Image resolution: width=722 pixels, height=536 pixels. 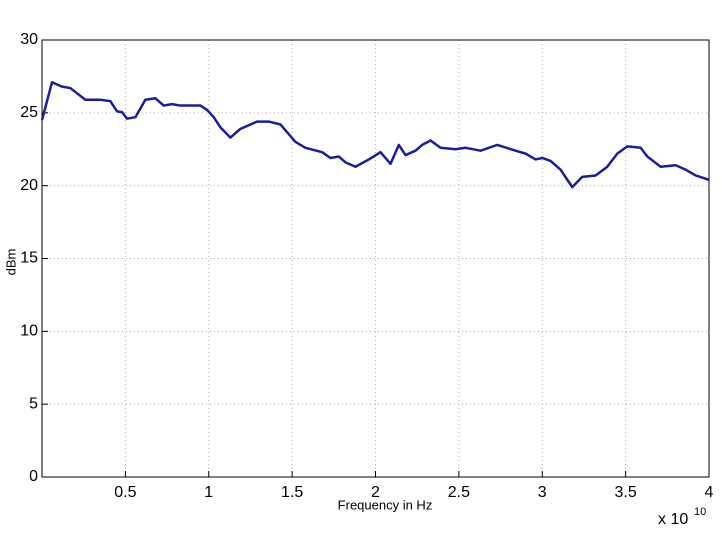 What do you see at coordinates (385, 504) in the screenshot?
I see `x-axis-label: Frequency in Hz` at bounding box center [385, 504].